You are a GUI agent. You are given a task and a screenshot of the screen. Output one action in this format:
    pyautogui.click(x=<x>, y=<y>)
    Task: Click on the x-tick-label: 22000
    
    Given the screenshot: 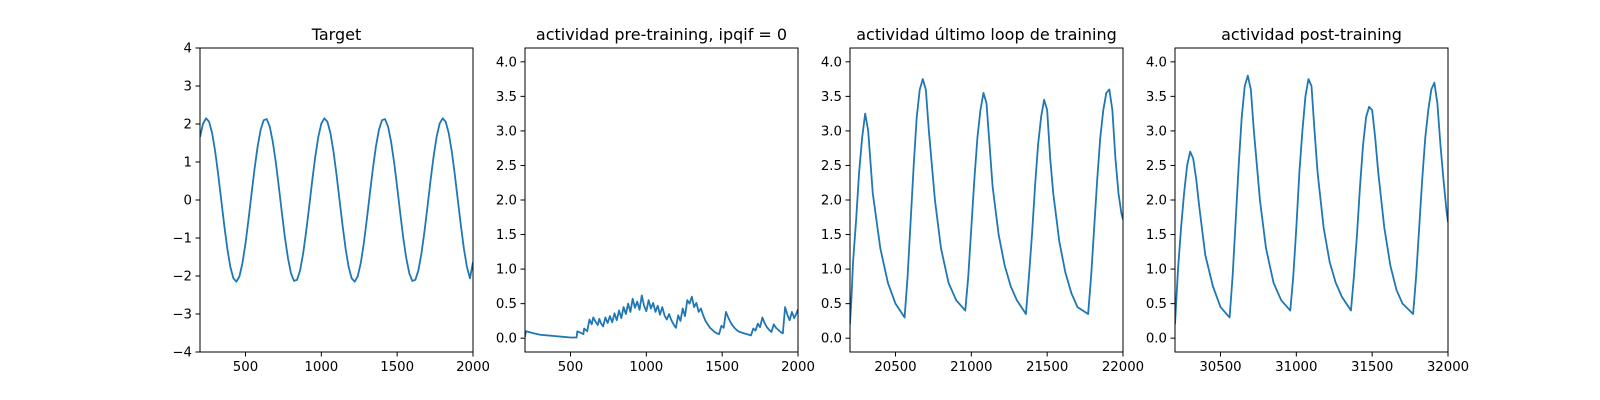 What is the action you would take?
    pyautogui.click(x=1123, y=367)
    